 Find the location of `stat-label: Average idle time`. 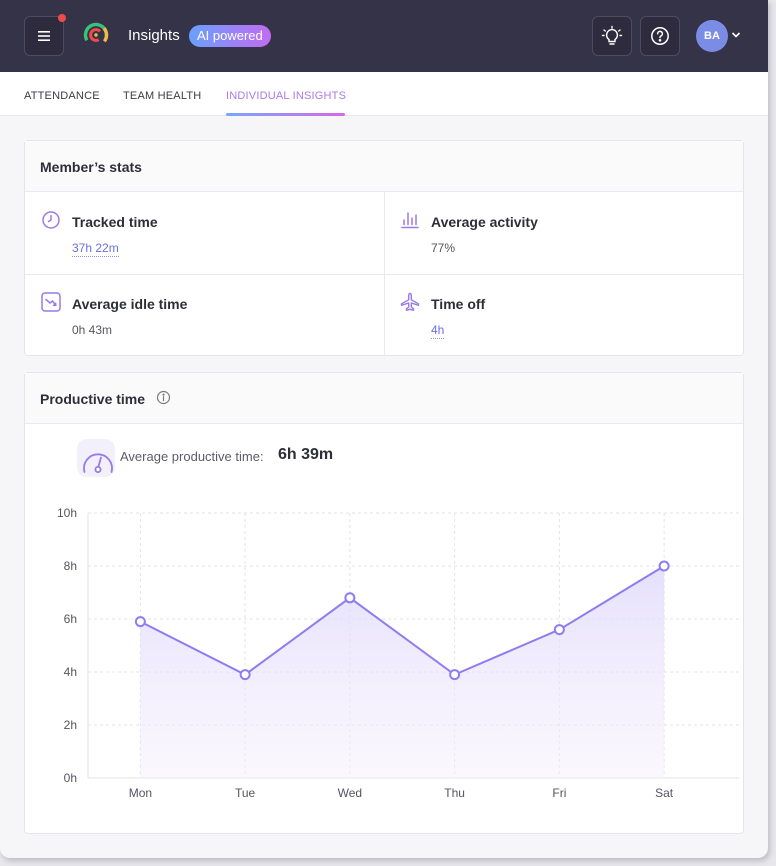

stat-label: Average idle time is located at coordinates (130, 304).